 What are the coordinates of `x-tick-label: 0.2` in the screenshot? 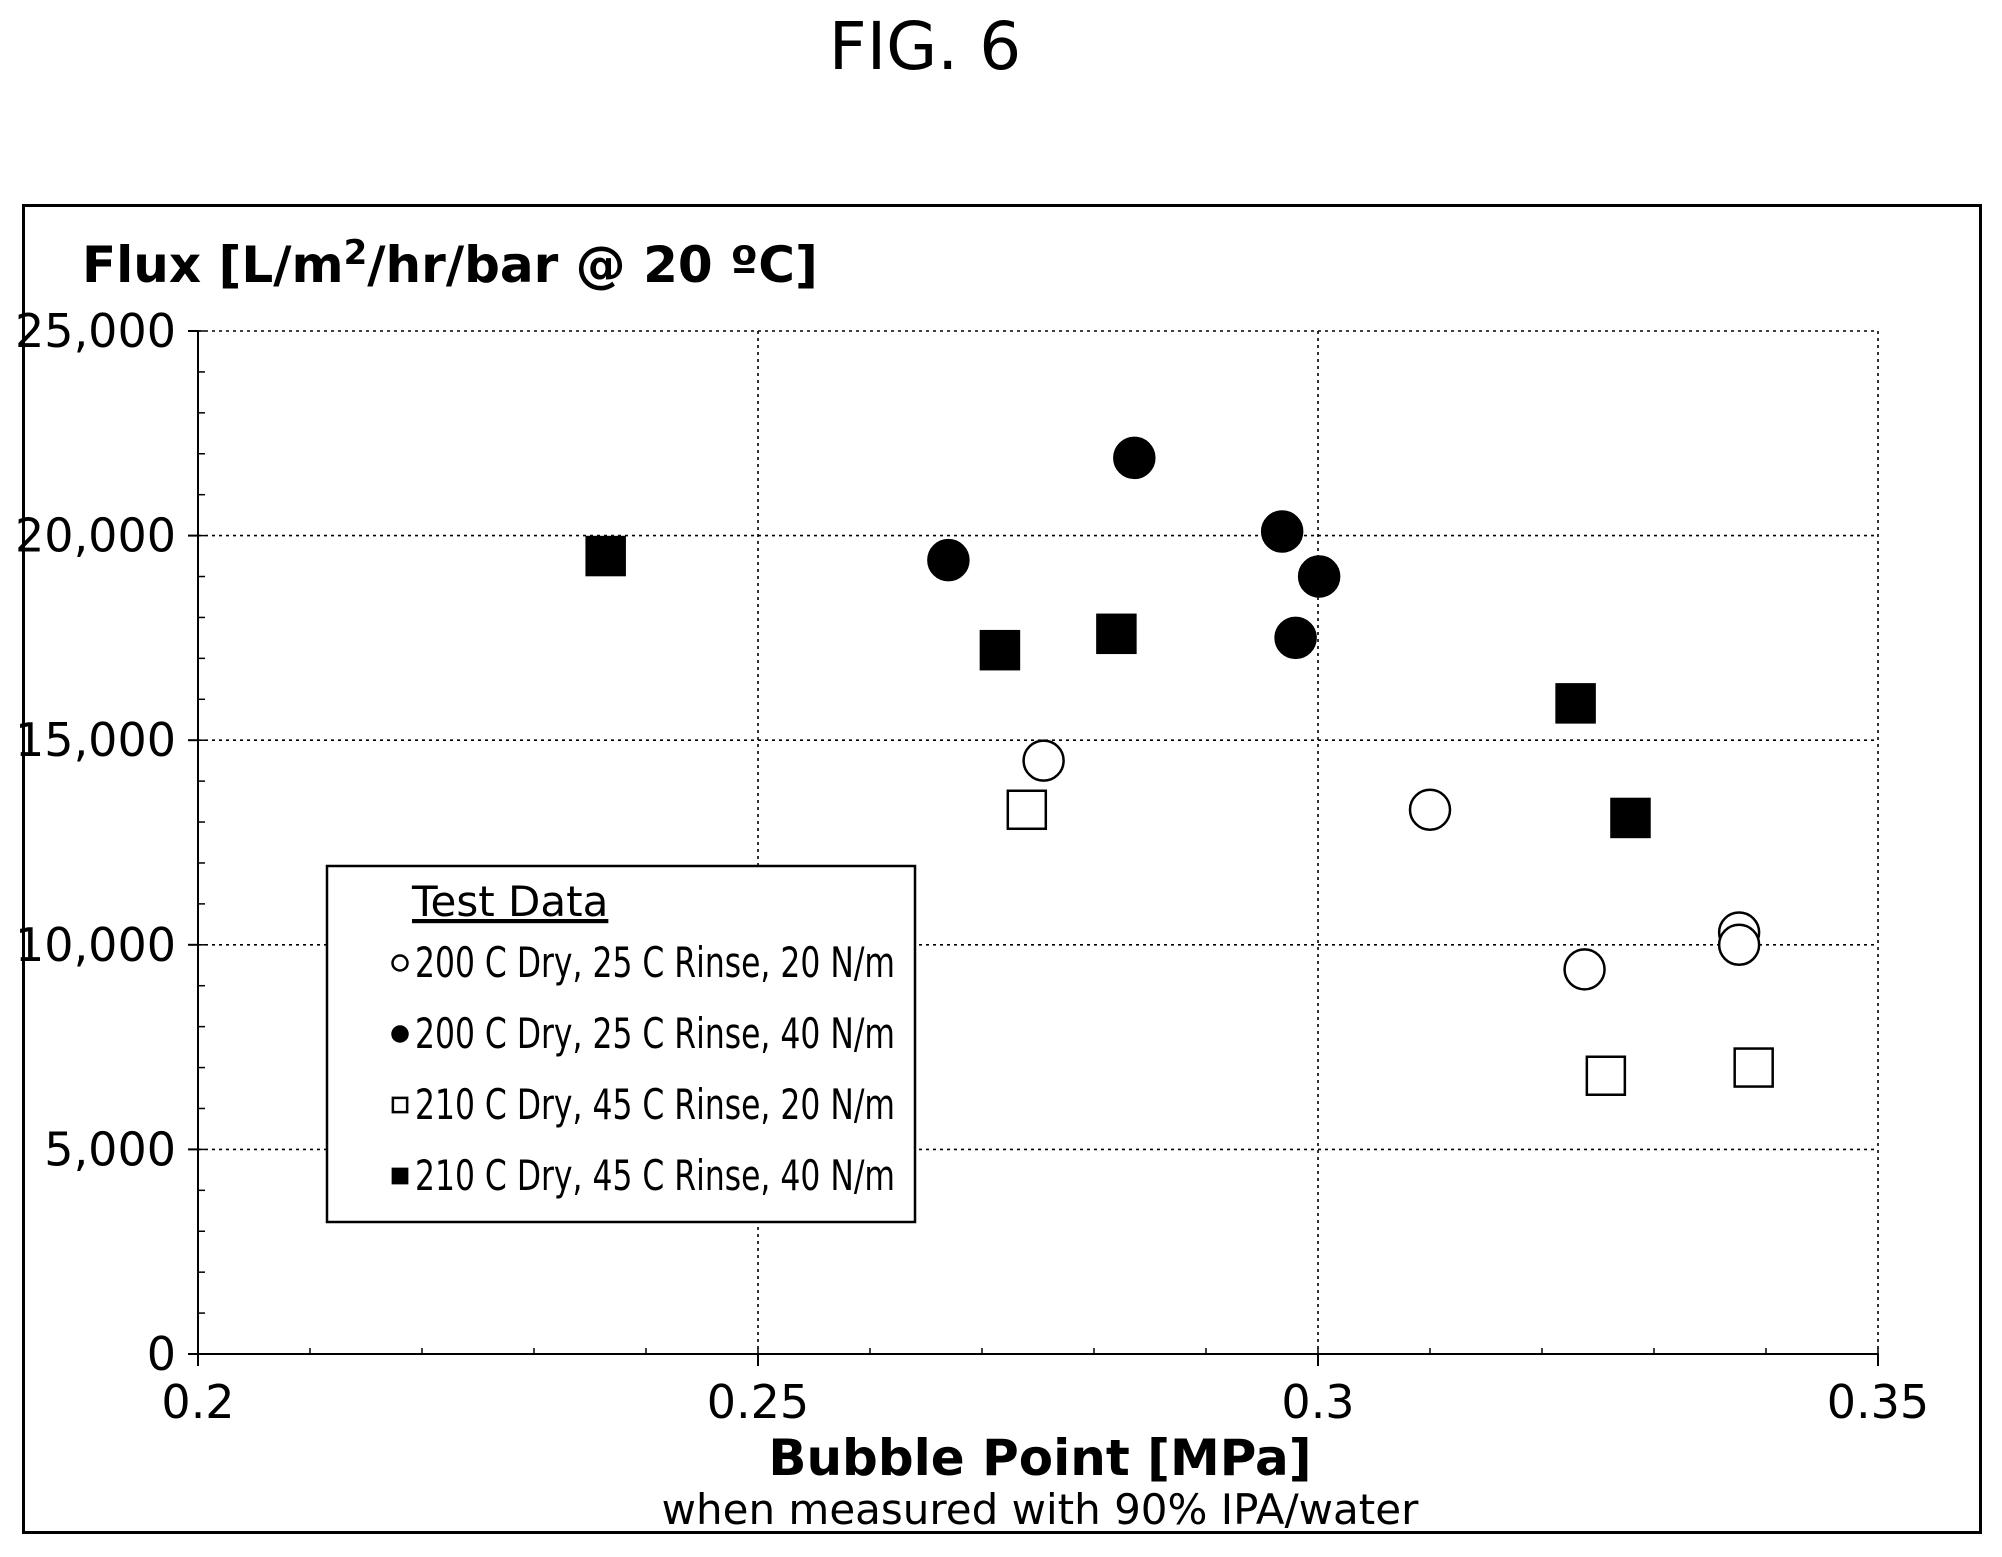 It's located at (197, 1402).